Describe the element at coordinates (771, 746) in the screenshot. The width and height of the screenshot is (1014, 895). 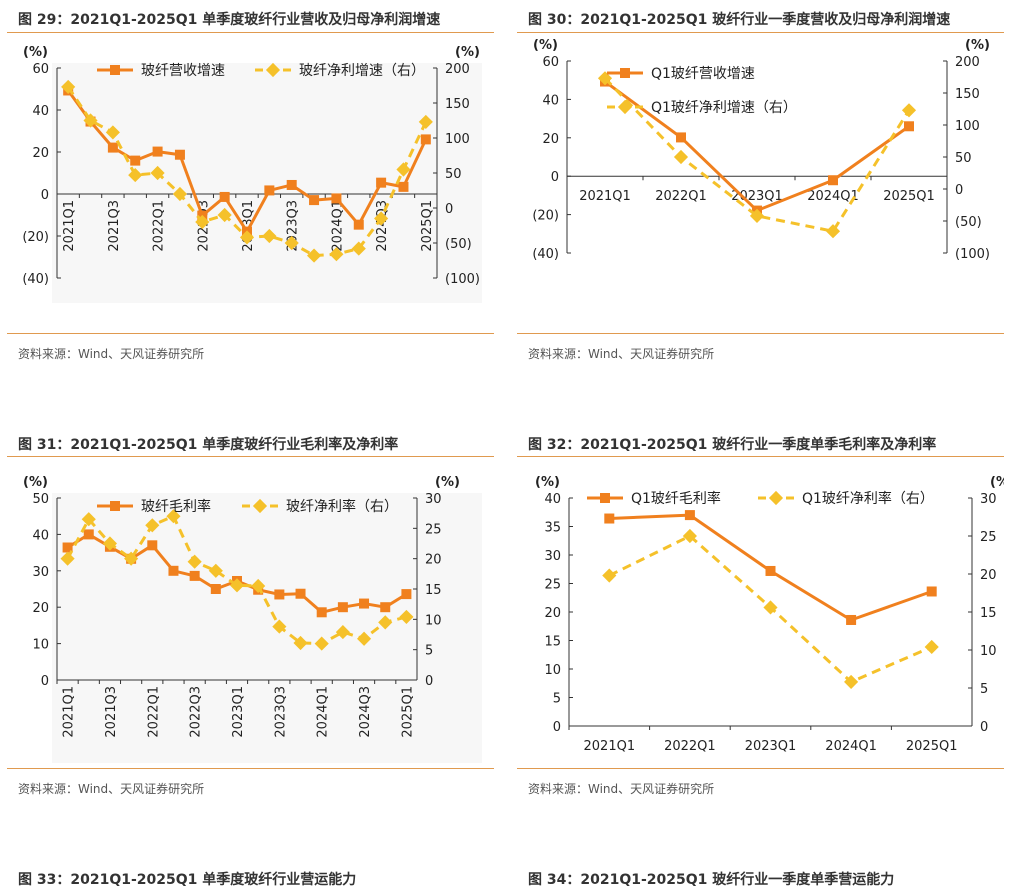
I see `x-tick-label: 2023Q1` at that location.